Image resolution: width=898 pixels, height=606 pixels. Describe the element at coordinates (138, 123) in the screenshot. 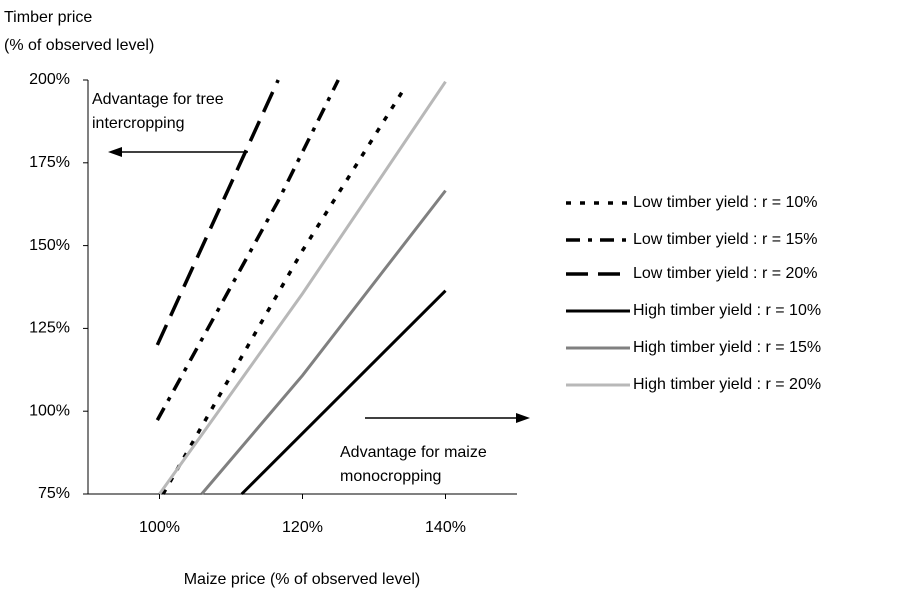

I see `annotation: intercropping` at that location.